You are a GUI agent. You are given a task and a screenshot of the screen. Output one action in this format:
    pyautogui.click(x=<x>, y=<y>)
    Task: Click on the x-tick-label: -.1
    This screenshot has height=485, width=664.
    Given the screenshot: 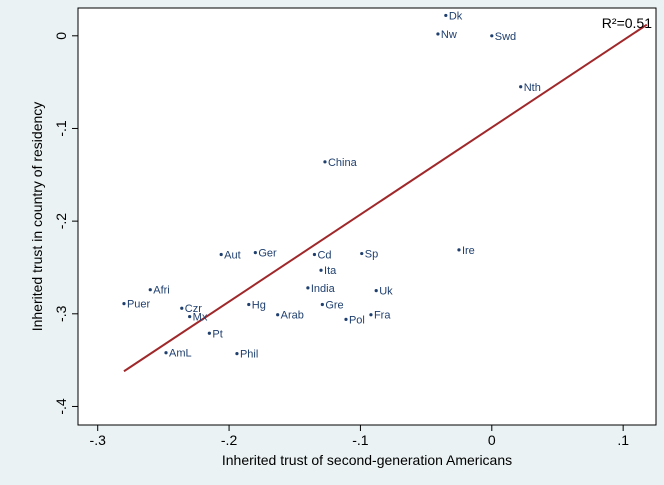 What is the action you would take?
    pyautogui.click(x=360, y=440)
    